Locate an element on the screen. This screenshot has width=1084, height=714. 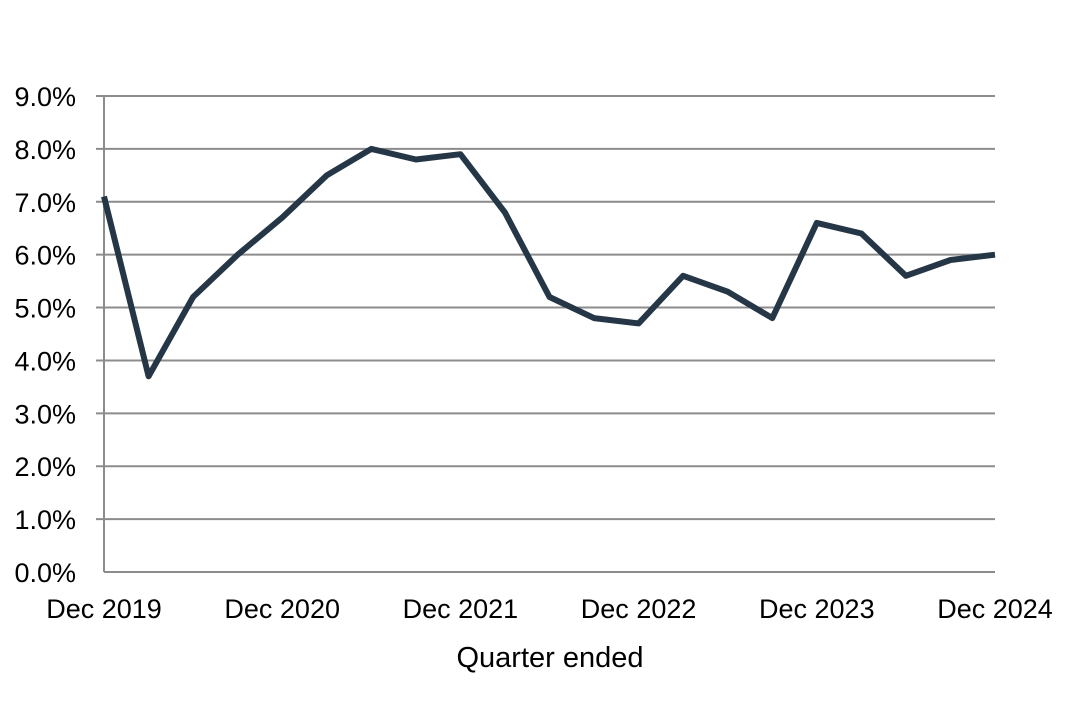
x-axis-title: Quarter ended is located at coordinates (549, 658).